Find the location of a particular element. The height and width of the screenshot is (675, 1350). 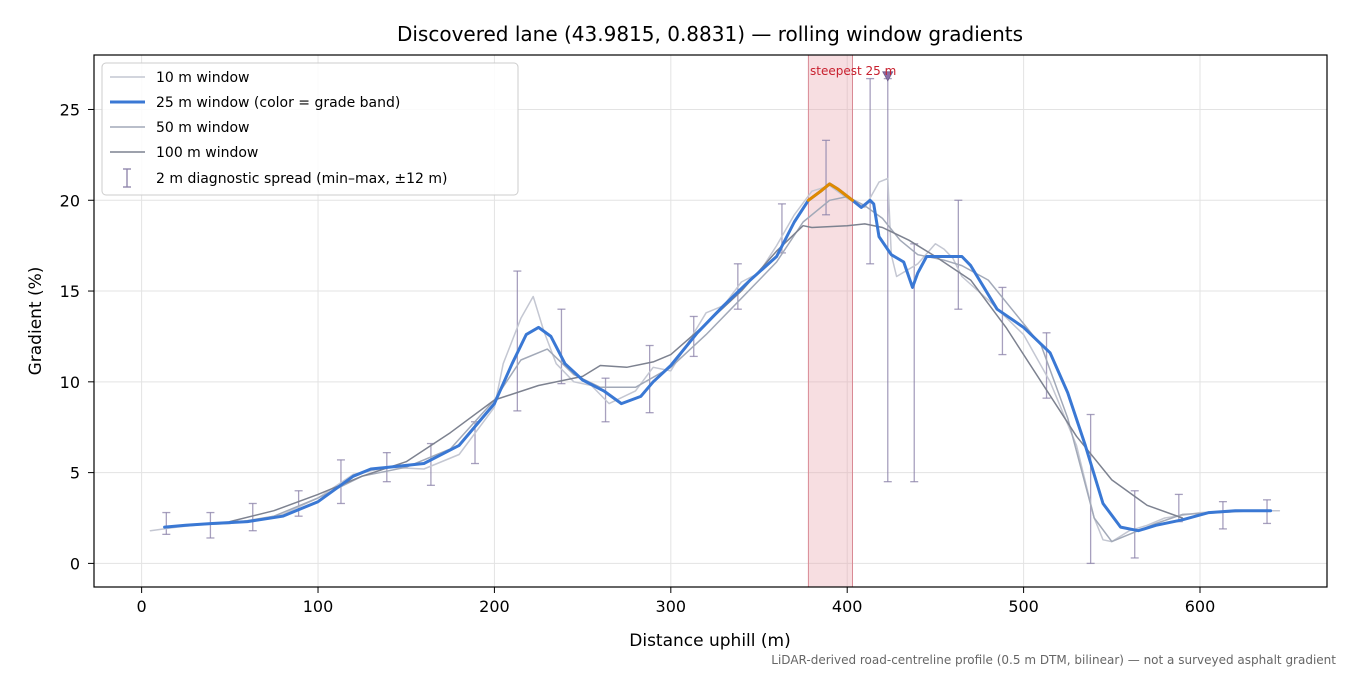

y-tick-label: 10 is located at coordinates (70, 382).